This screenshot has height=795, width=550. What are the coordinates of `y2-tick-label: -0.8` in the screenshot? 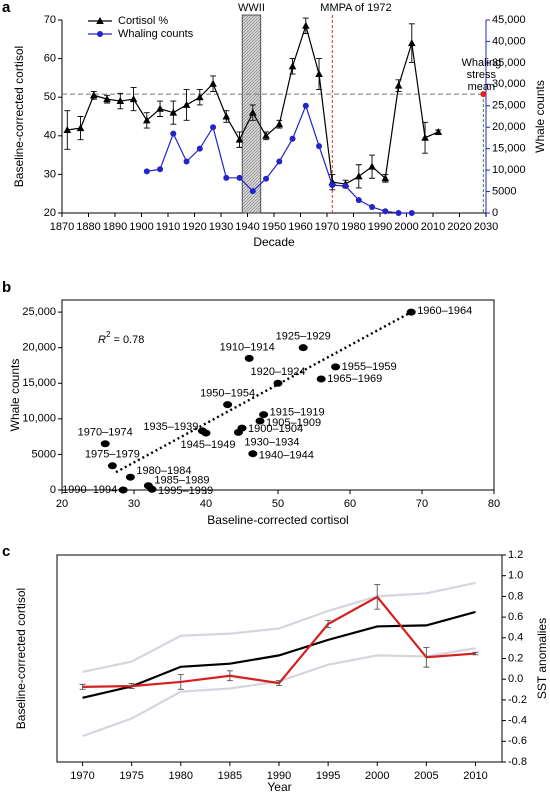 It's located at (517, 762).